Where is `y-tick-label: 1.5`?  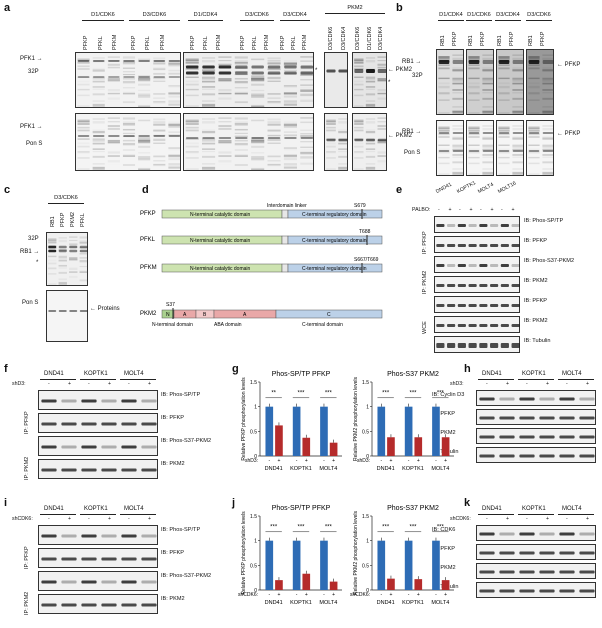 y-tick-label: 1.5 is located at coordinates (253, 517).